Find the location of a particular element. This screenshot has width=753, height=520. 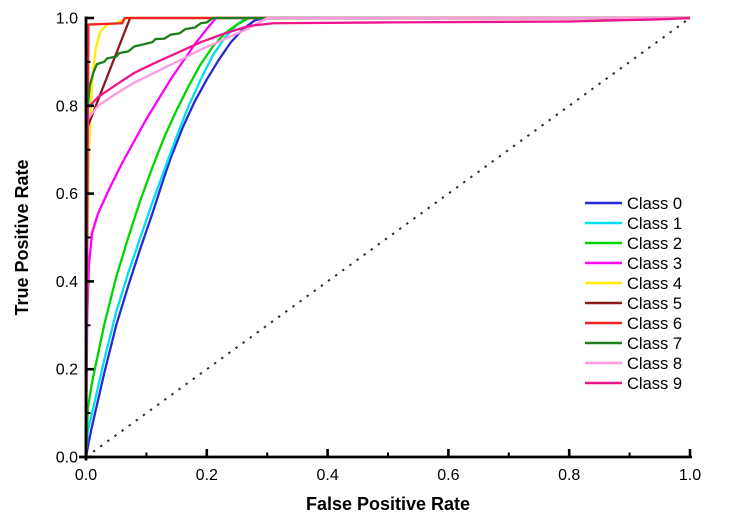

legend-item-class-8: Class 8 is located at coordinates (633, 364).